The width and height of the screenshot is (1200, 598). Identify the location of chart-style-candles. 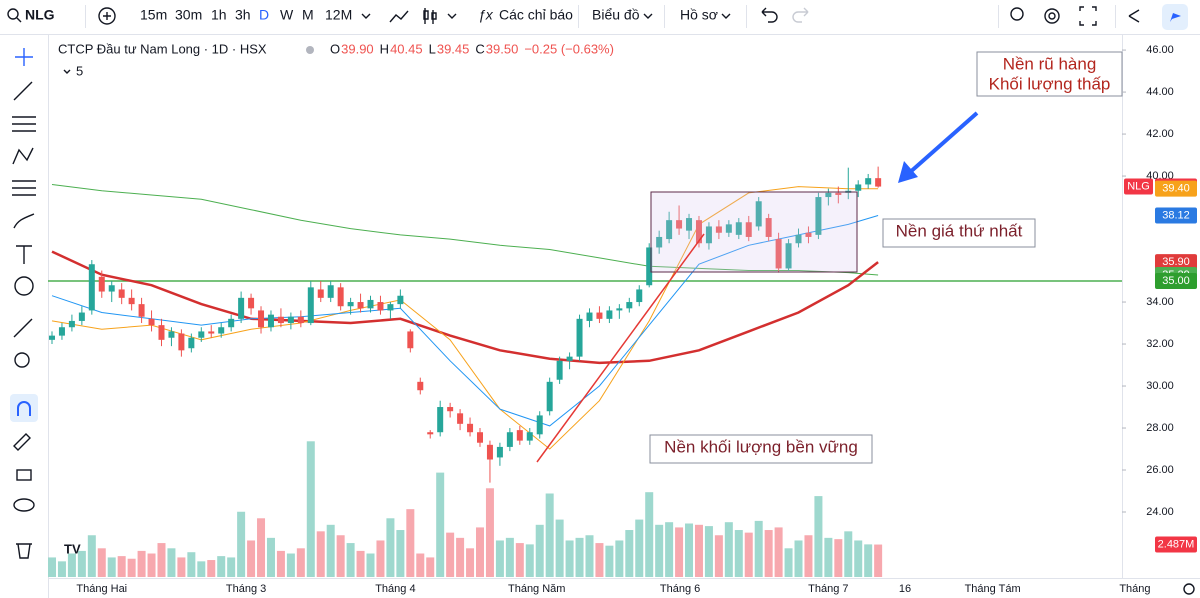
(430, 16).